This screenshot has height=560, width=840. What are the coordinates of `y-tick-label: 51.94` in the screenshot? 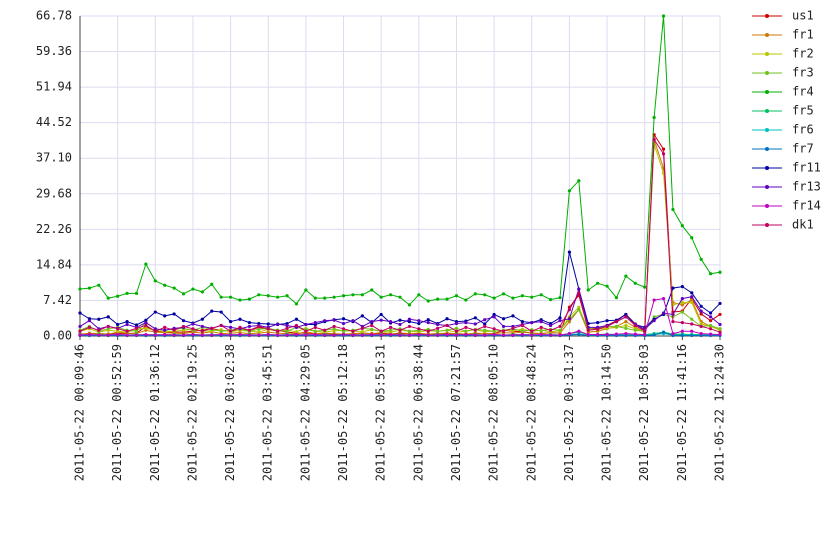 It's located at (54, 87).